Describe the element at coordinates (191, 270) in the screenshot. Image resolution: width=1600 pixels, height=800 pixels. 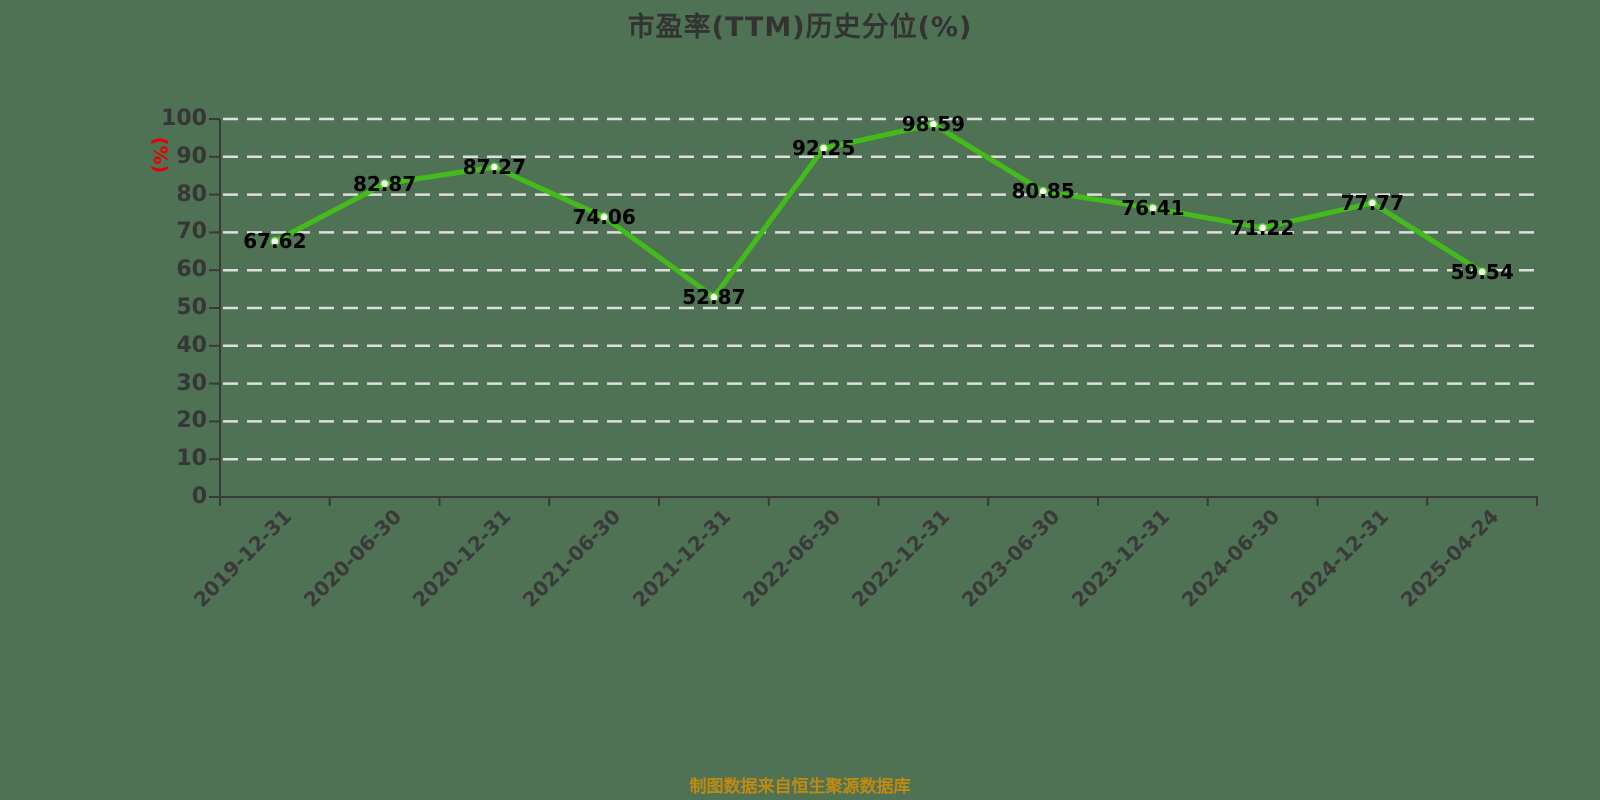
I see `y-tick-label: 60` at that location.